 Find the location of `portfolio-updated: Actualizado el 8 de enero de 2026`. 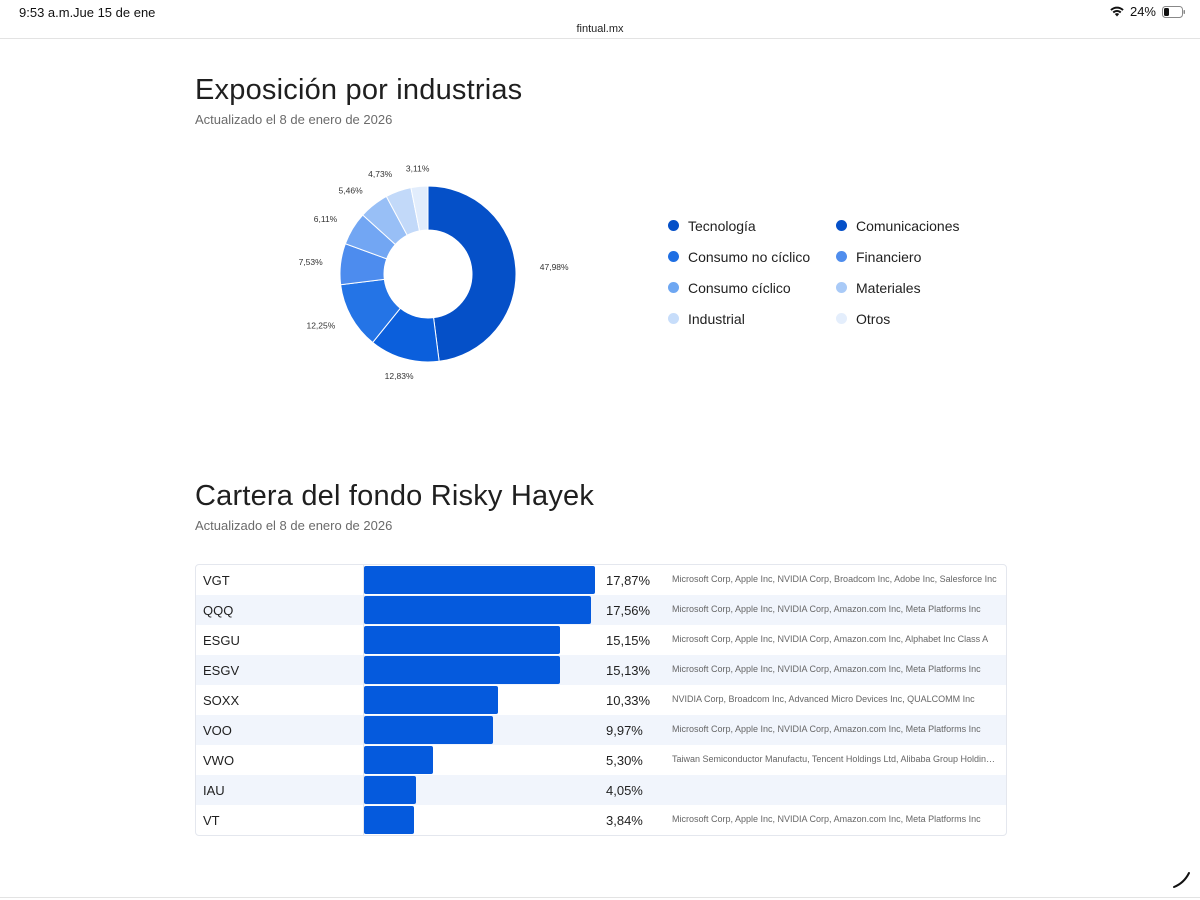

portfolio-updated: Actualizado el 8 de enero de 2026 is located at coordinates (294, 525).